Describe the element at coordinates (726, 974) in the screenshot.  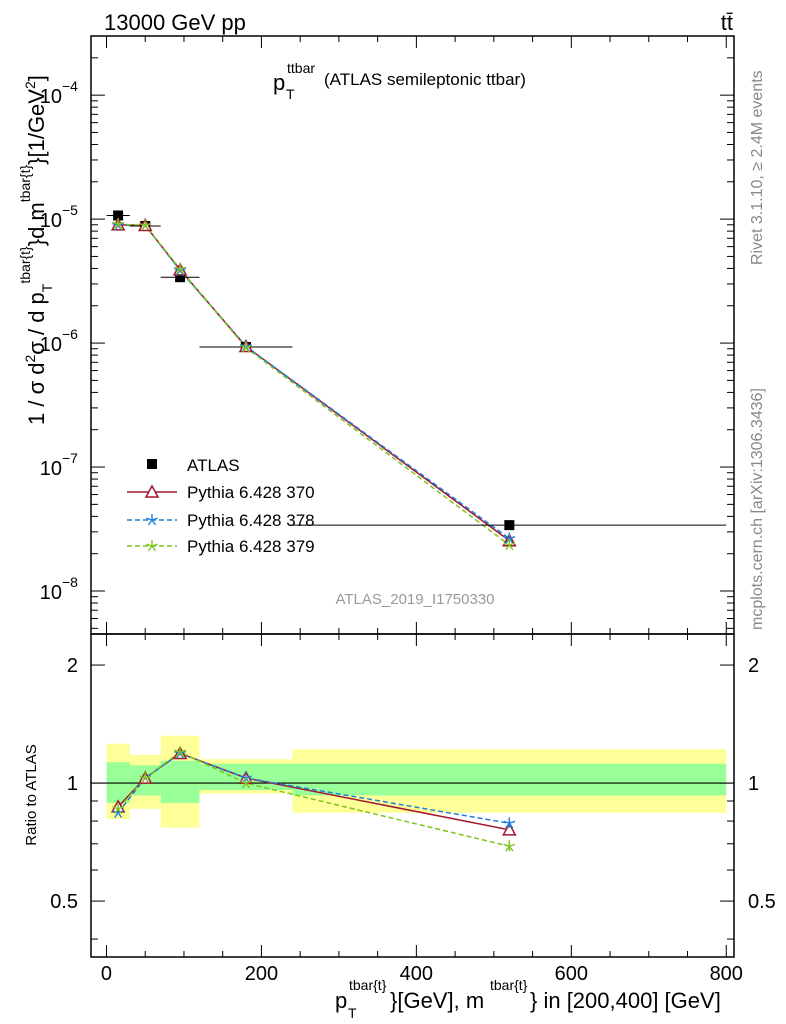
I see `x-tick-label: 800` at that location.